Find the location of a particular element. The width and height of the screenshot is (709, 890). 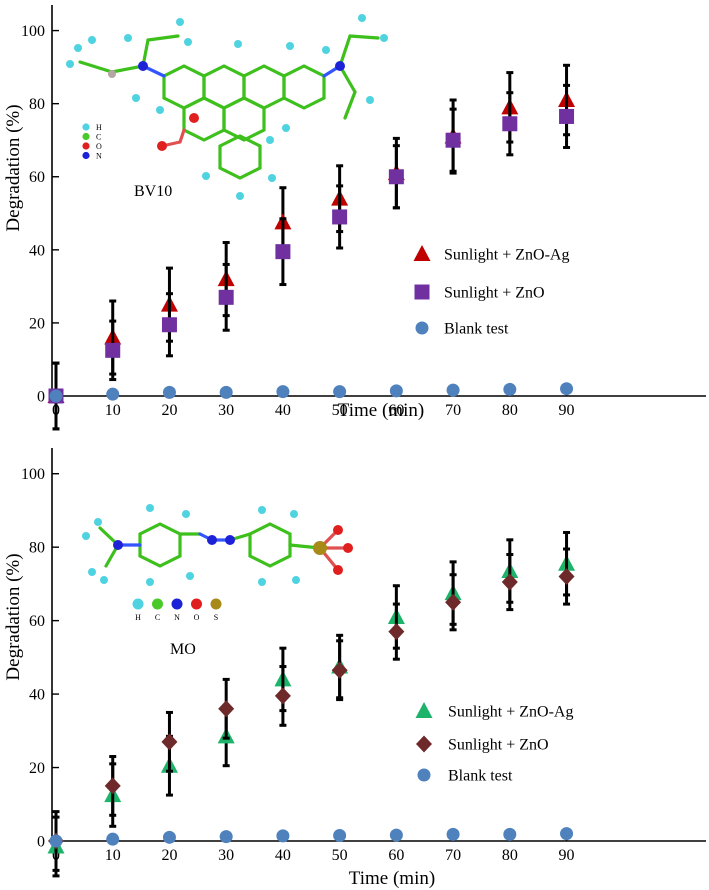

y-tick-label: 40 is located at coordinates (37, 695).